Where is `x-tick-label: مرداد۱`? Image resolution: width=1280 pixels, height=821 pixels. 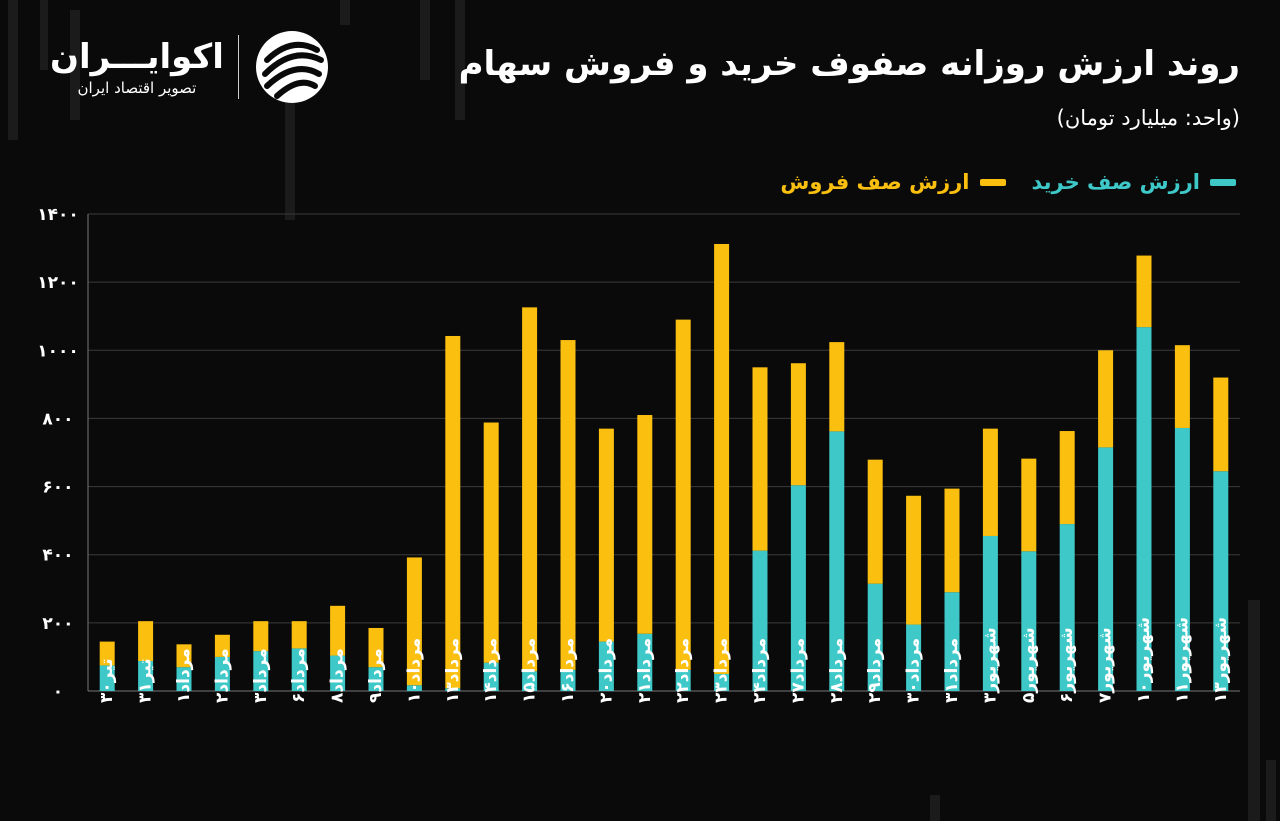
x-tick-label: مرداد۱ is located at coordinates (184, 675).